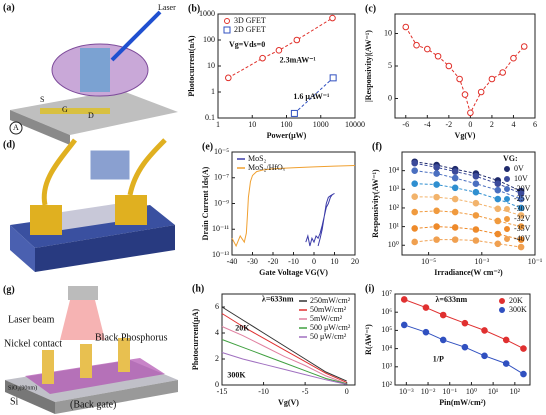 The width and height of the screenshot is (546, 415). I want to click on x-axis-label: Vg(V), so click(288, 402).